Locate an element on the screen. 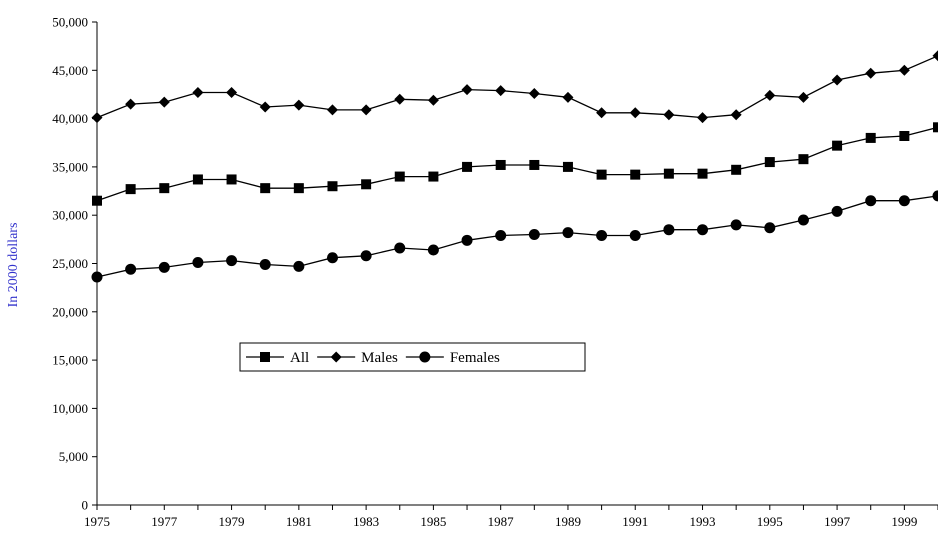  y-tick-label: 20,000 is located at coordinates (70, 311).